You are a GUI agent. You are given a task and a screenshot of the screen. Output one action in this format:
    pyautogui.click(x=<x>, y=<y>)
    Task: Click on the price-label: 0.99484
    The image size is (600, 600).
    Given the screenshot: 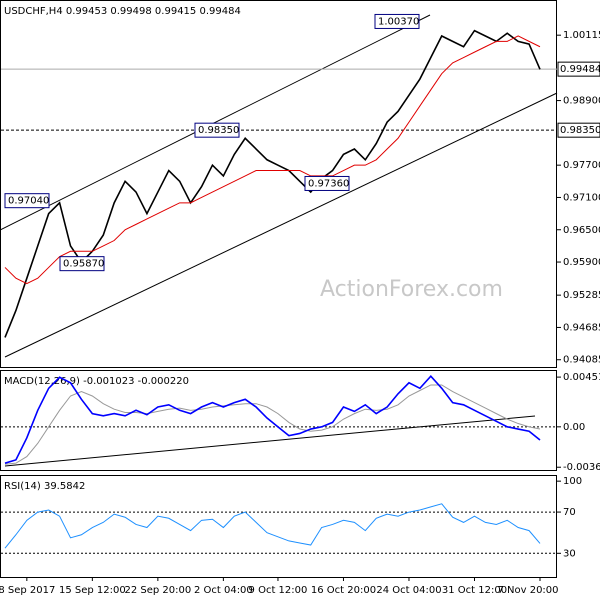 What is the action you would take?
    pyautogui.click(x=580, y=69)
    